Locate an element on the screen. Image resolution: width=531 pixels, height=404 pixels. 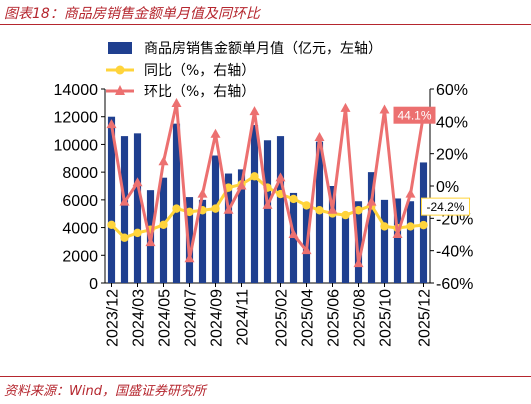
x-tick-label: 2024/09 is located at coordinates (217, 318).